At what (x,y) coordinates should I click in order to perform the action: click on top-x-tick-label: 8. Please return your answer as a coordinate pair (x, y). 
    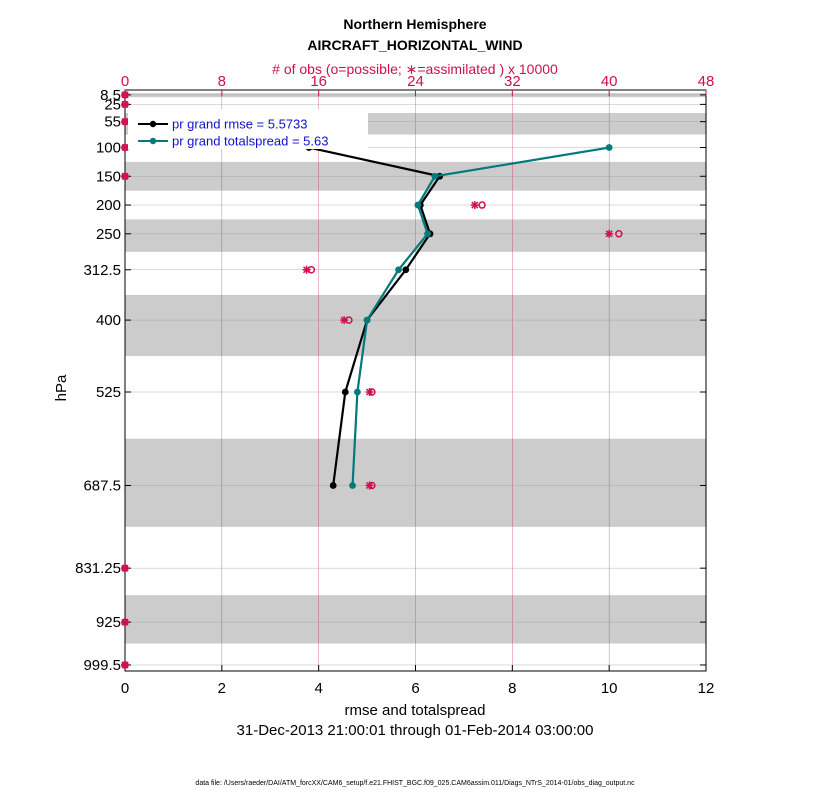
    Looking at the image, I should click on (222, 81).